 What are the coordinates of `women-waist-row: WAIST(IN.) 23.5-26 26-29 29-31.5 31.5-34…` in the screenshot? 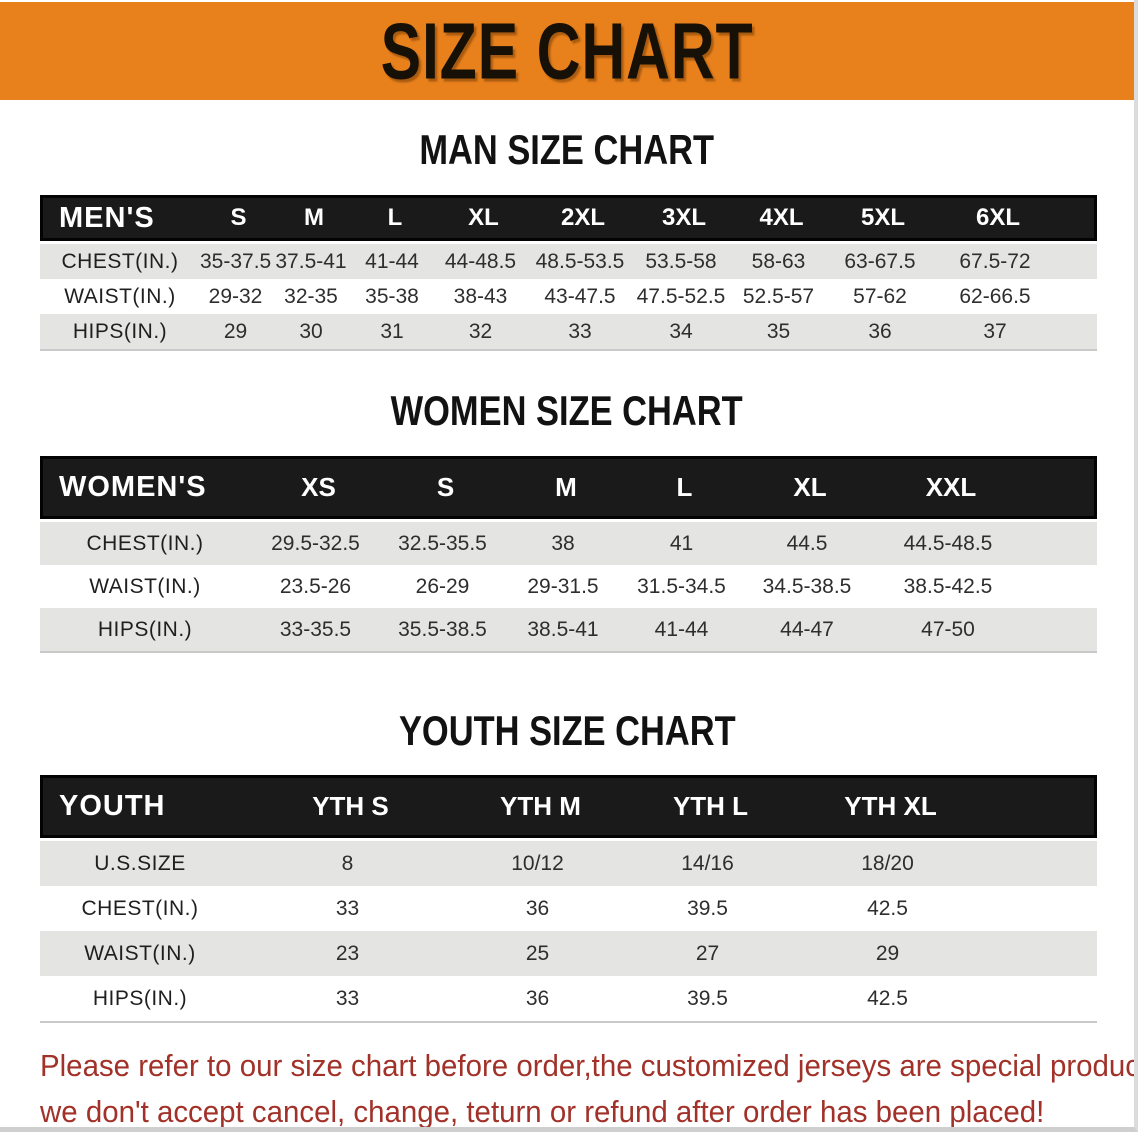 It's located at (568, 586).